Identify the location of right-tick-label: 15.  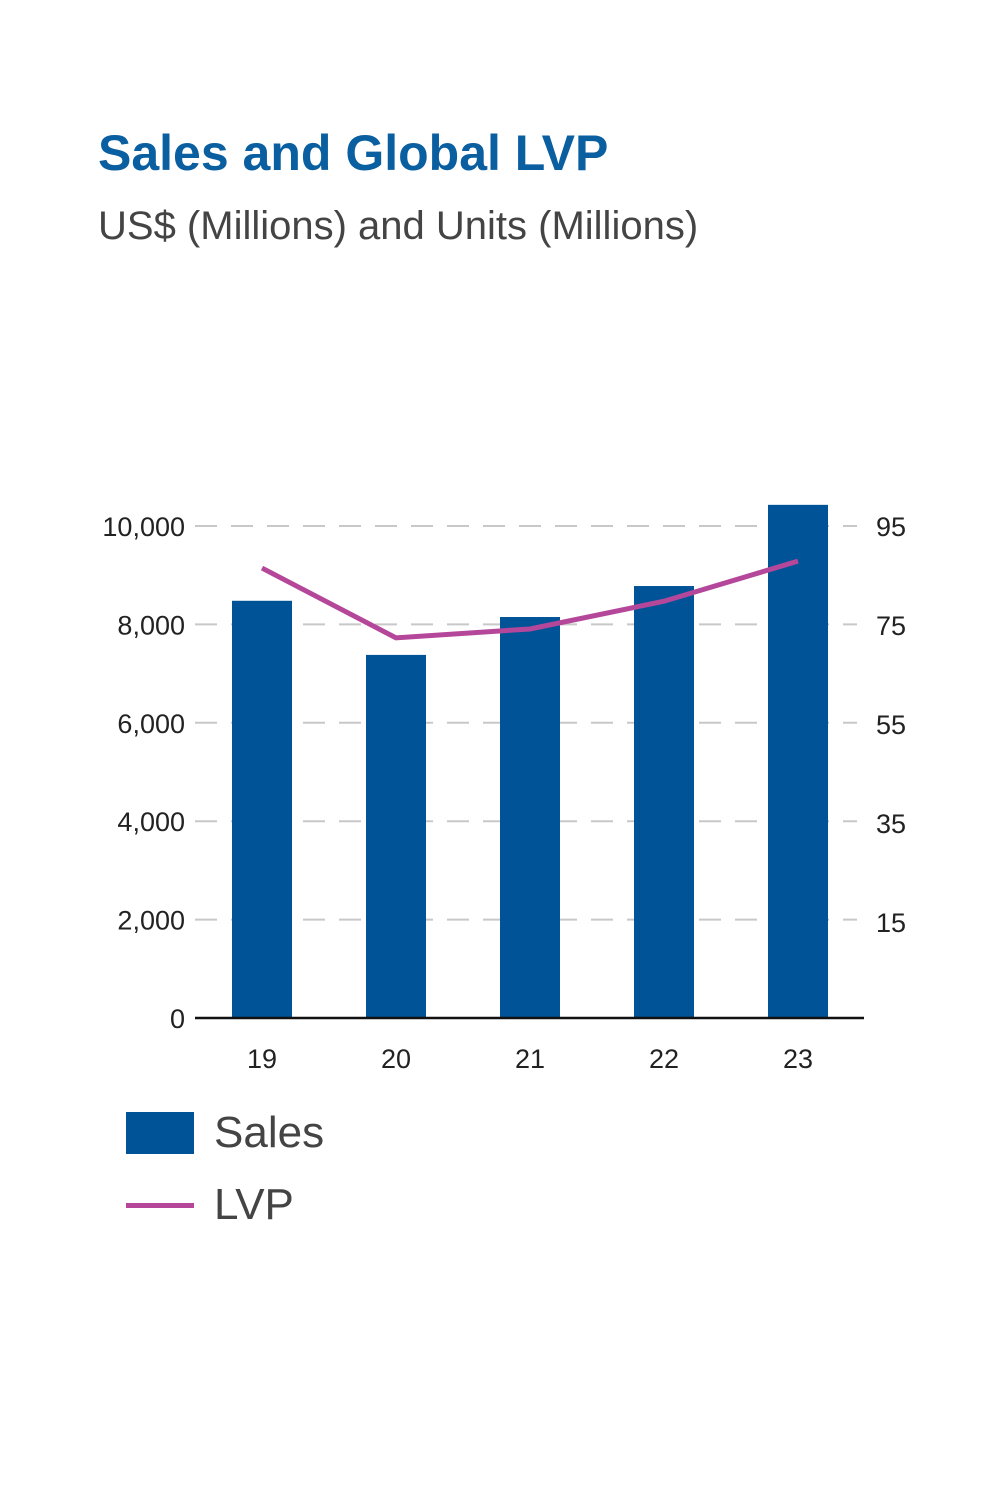
(891, 923).